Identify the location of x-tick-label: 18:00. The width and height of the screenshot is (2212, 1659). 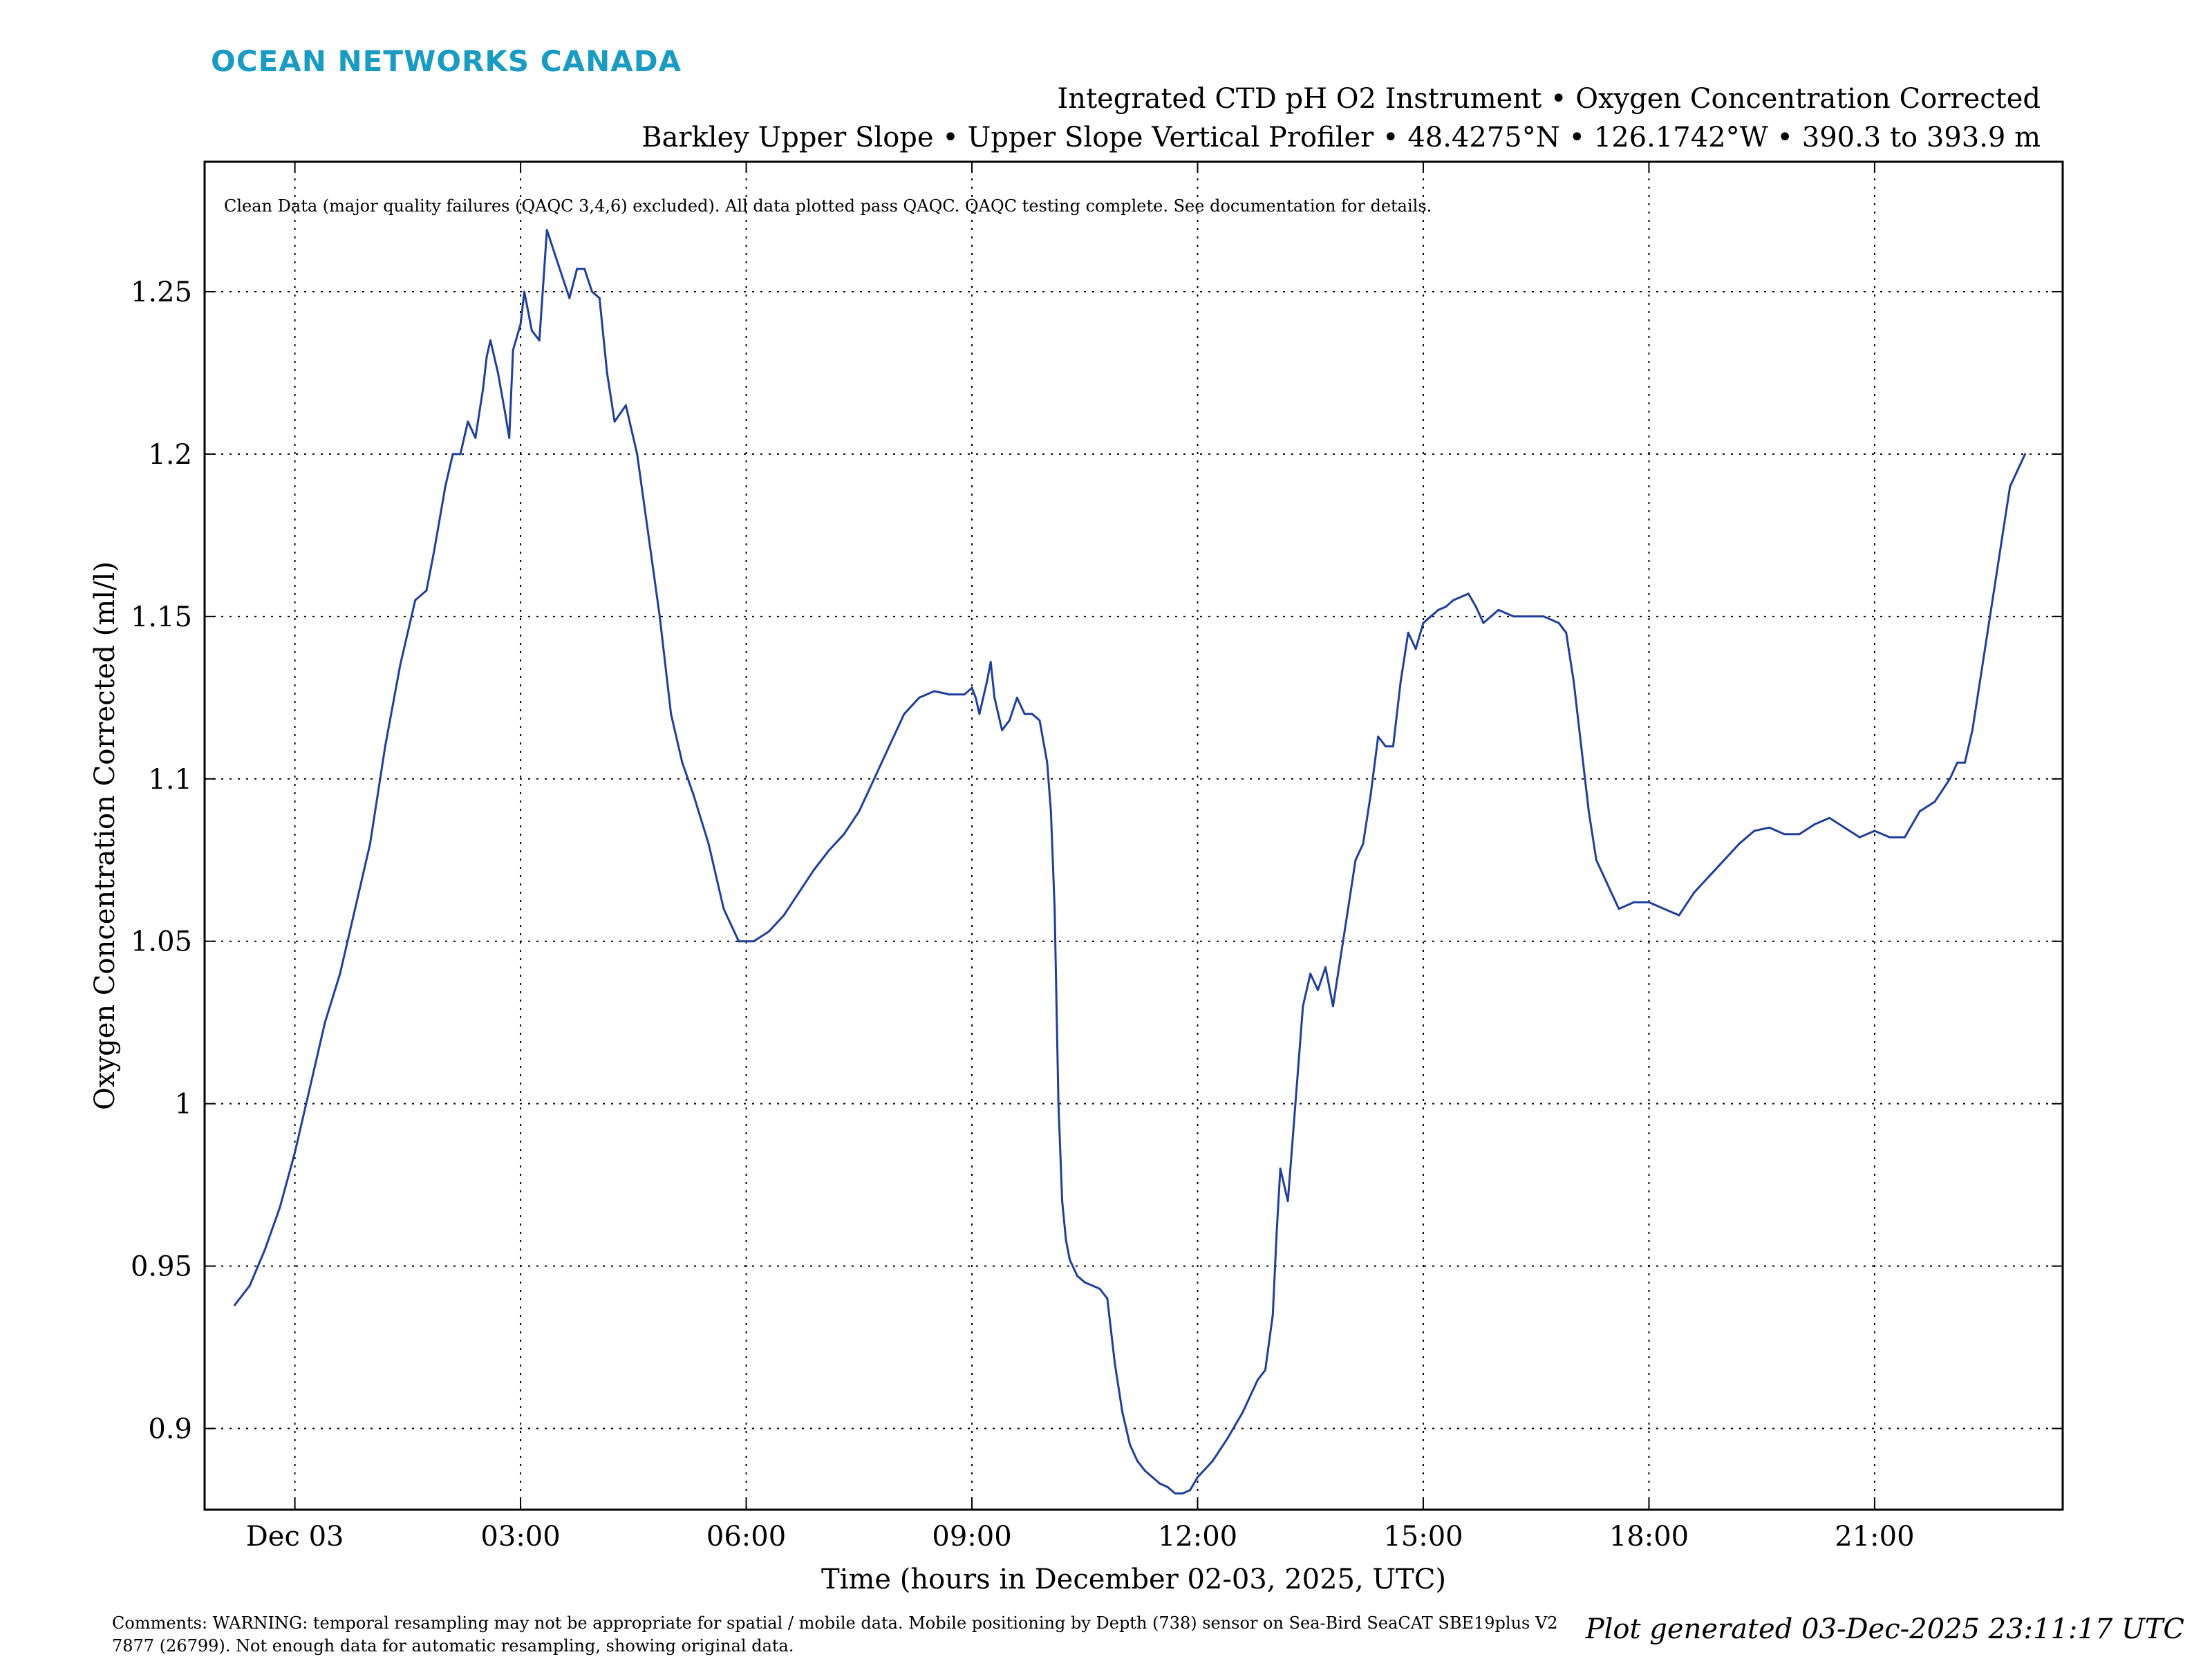
(1649, 1537).